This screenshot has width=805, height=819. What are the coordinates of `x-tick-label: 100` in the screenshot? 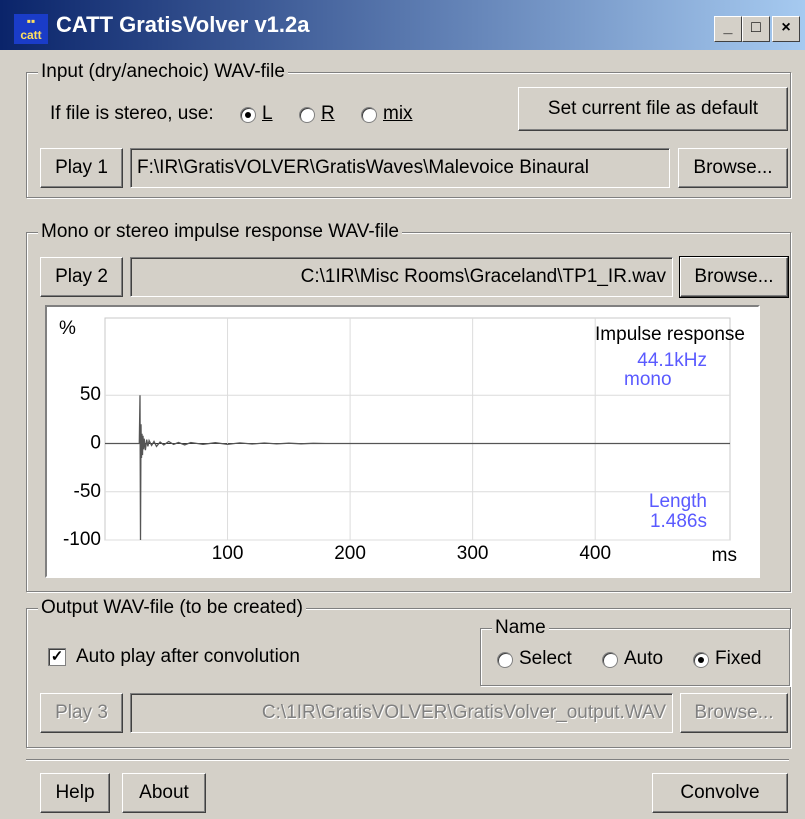 It's located at (228, 553).